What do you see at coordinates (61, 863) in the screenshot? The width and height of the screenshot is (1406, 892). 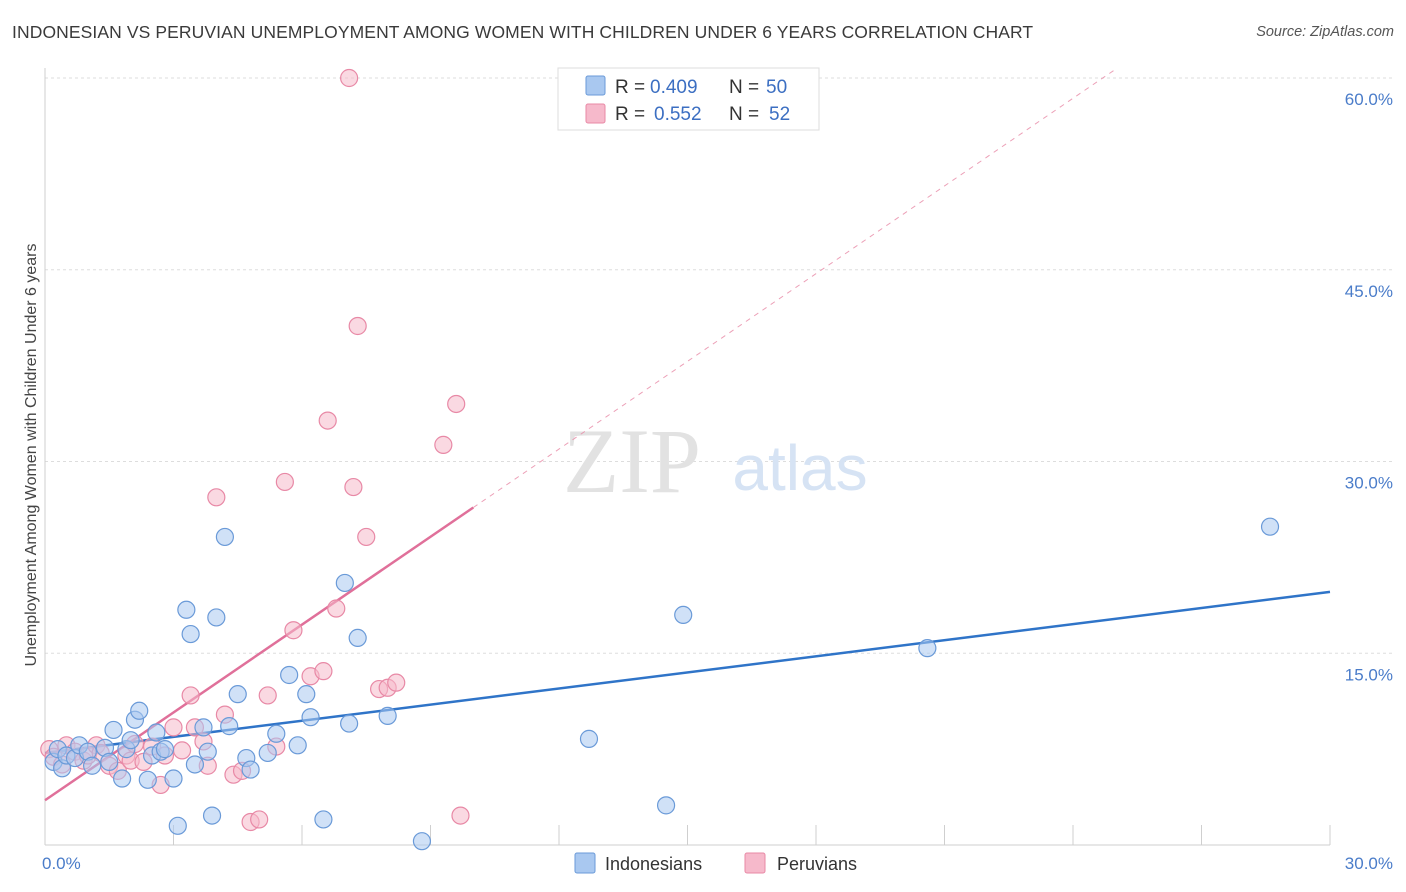 I see `x-tick-label-min: 0.0%` at bounding box center [61, 863].